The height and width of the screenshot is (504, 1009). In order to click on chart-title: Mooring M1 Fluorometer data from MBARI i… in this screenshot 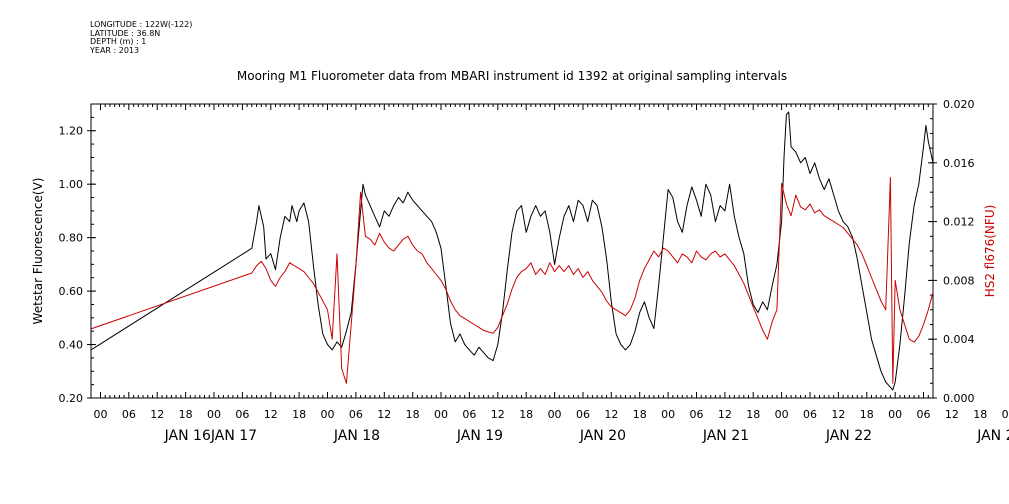, I will do `click(512, 76)`.